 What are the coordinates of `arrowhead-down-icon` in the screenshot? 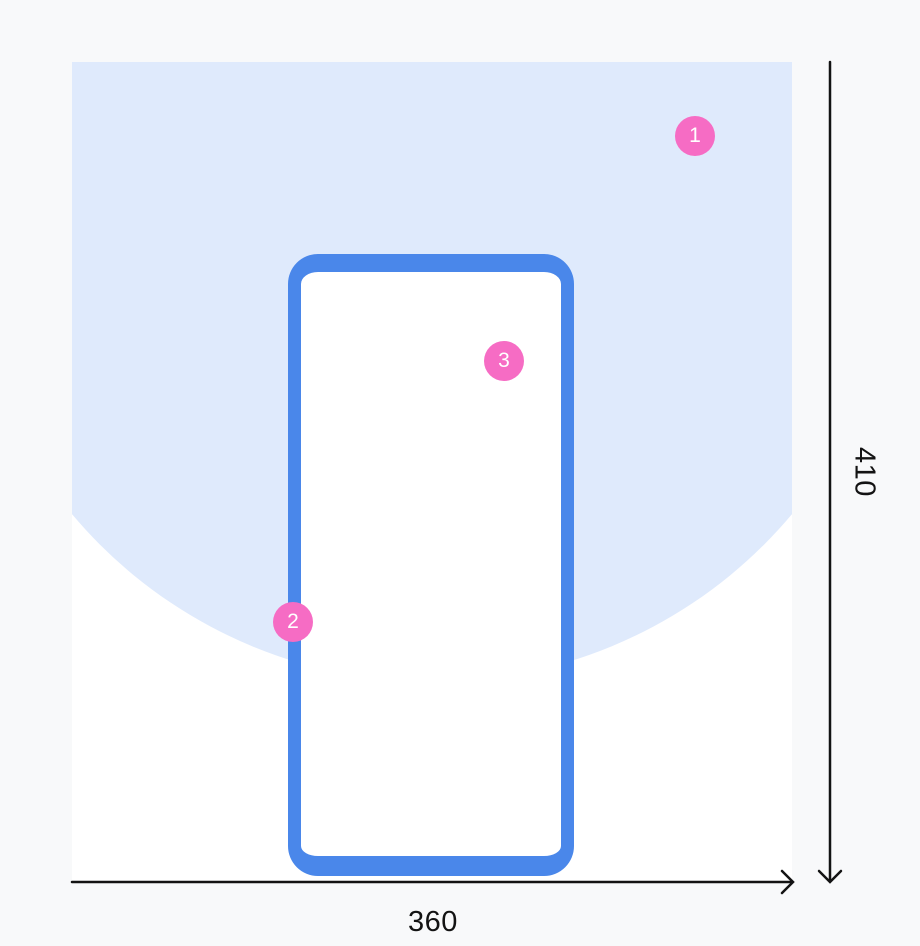 It's located at (830, 876).